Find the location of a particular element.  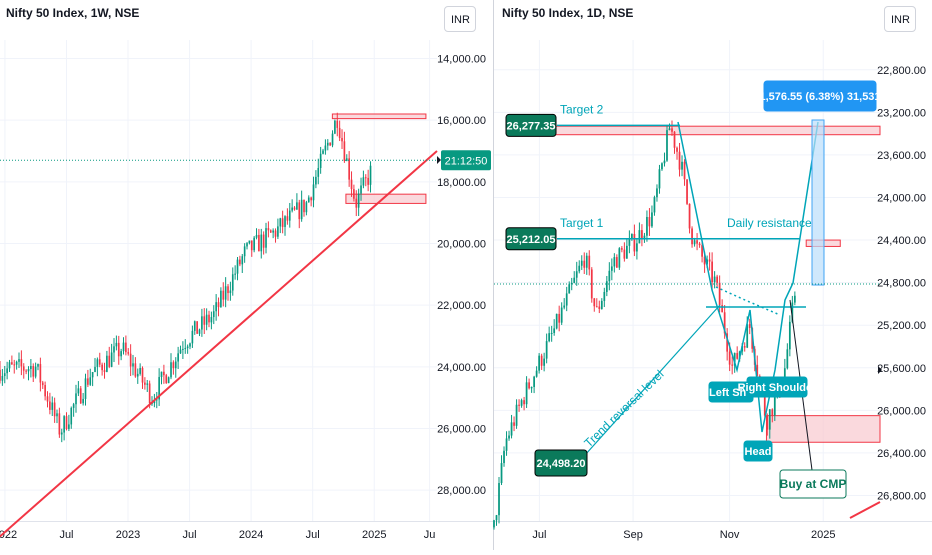

measure-range is located at coordinates (818, 202).